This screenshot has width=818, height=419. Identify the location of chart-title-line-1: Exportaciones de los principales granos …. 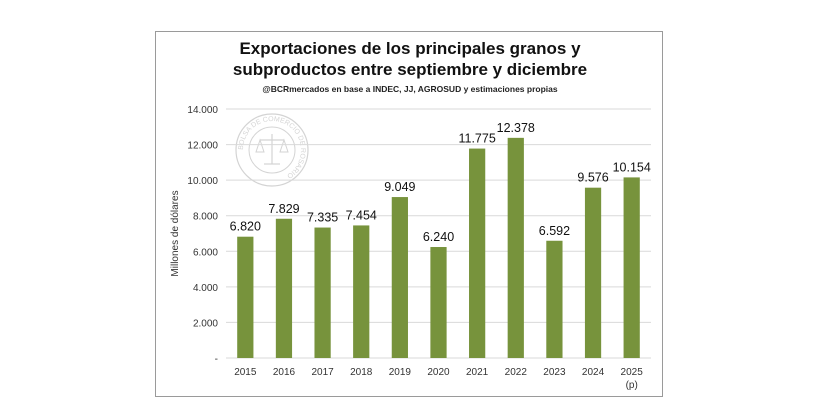
(410, 48).